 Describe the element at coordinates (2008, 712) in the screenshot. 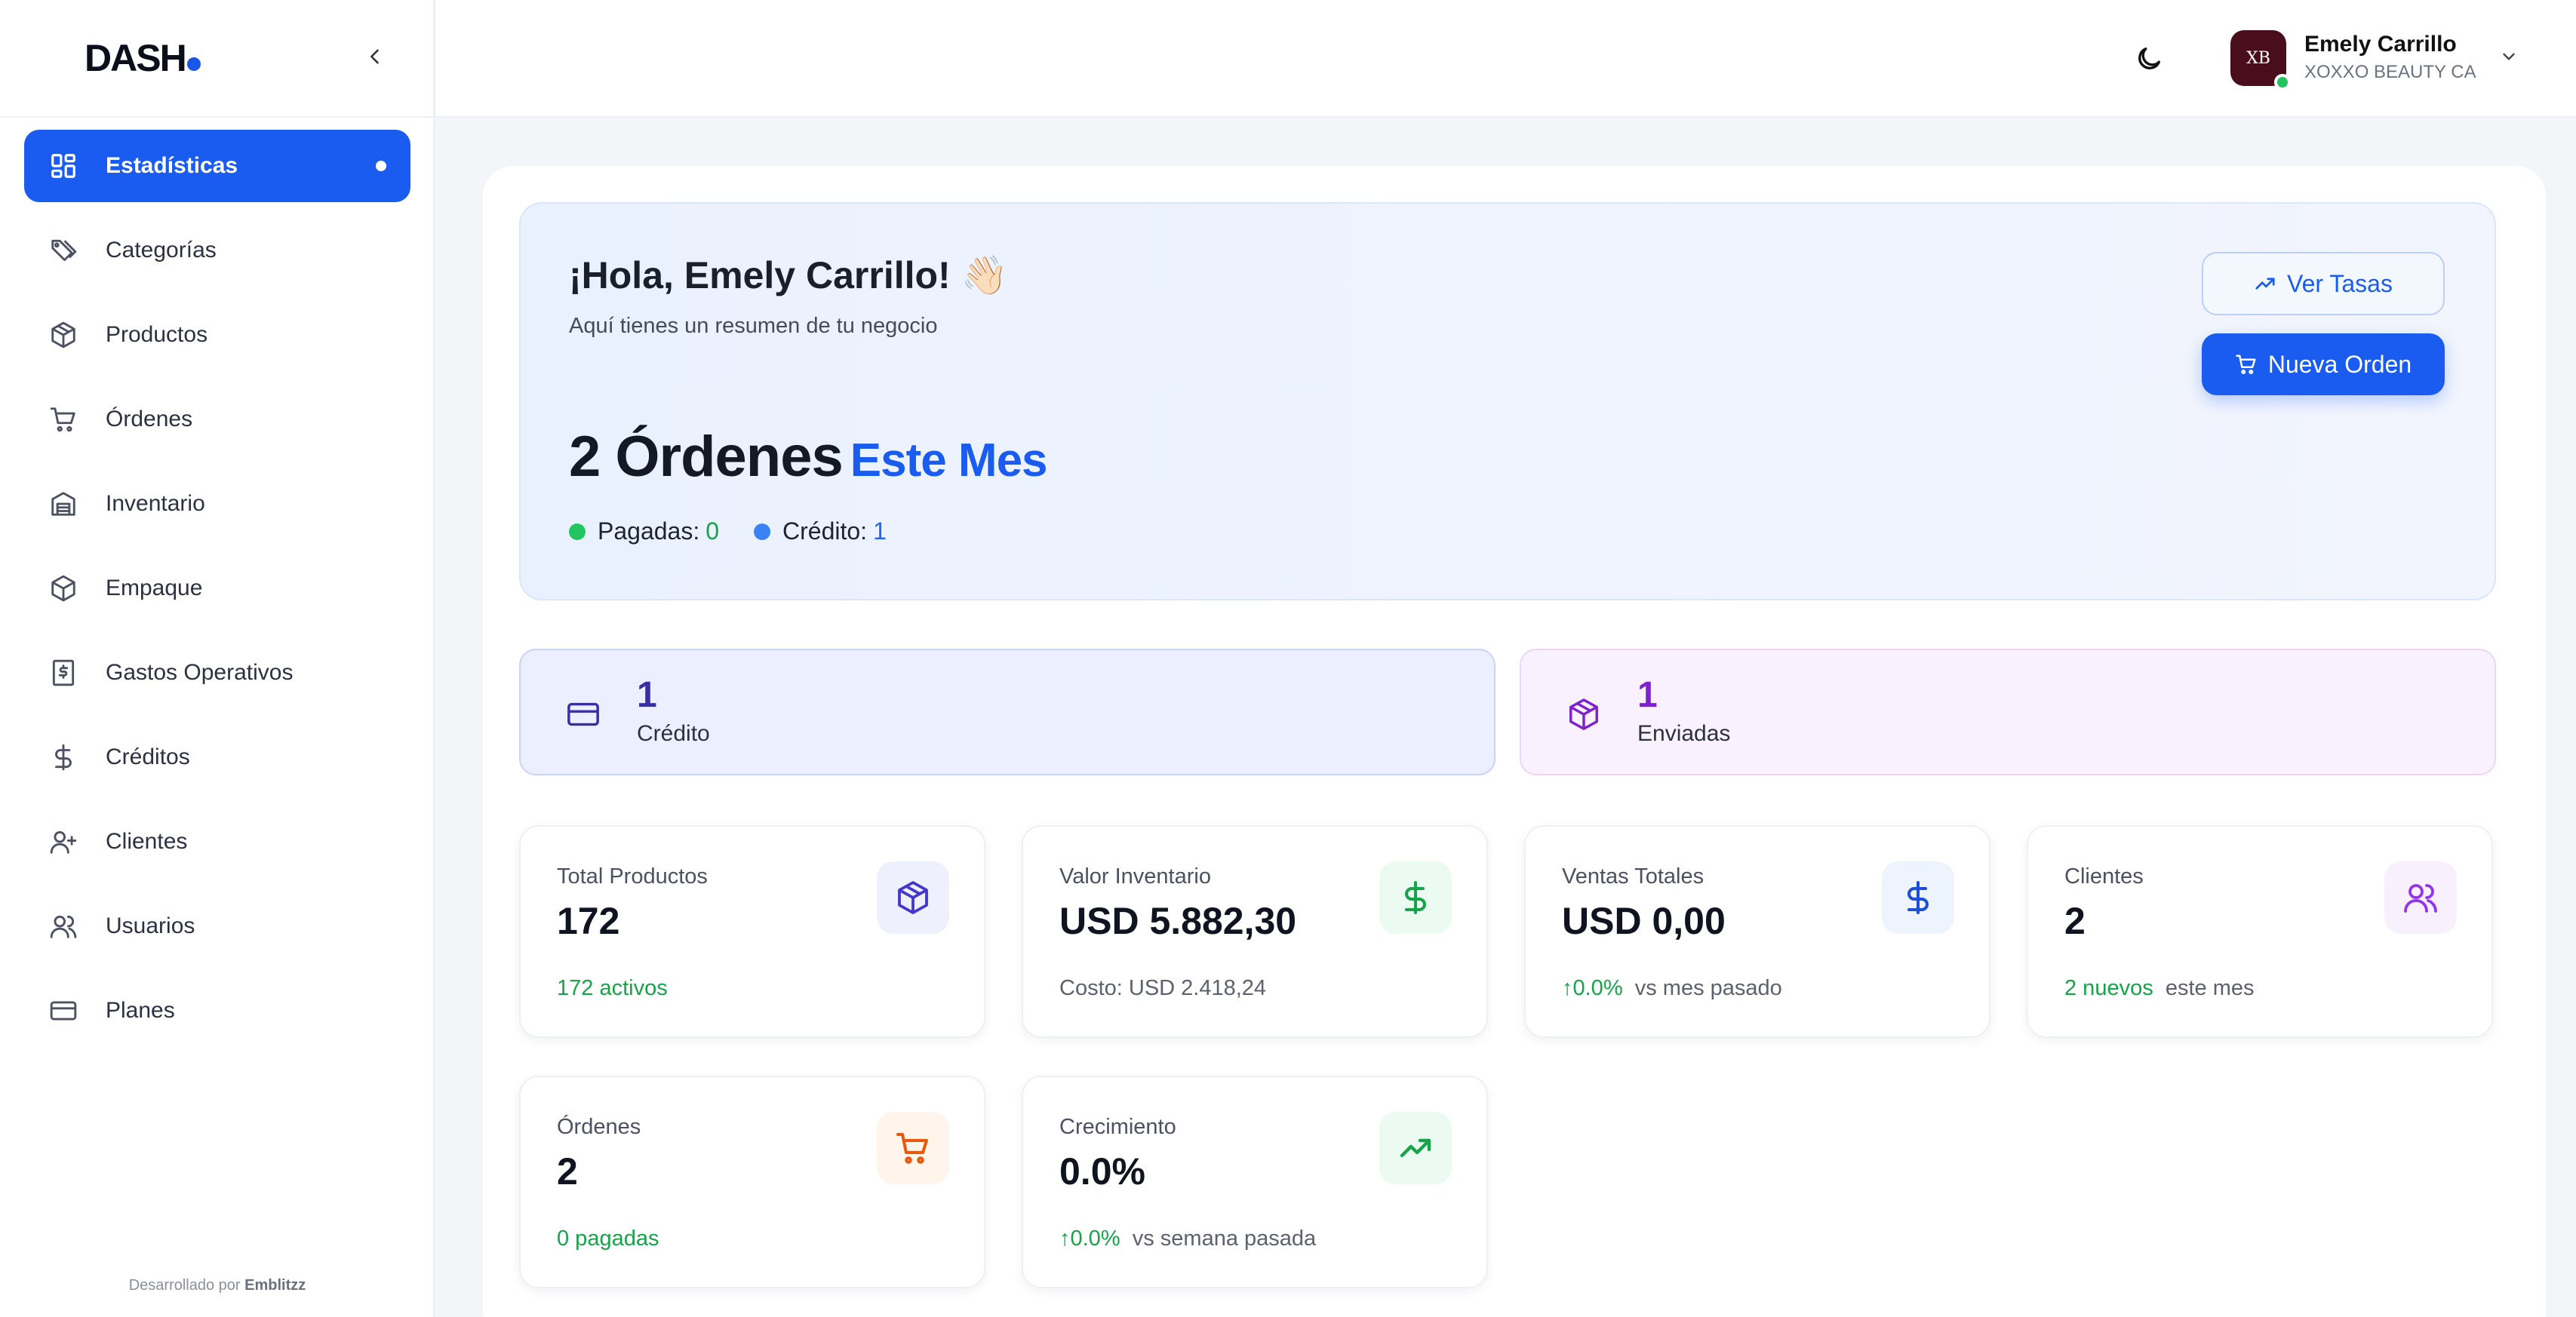

I see `sent-status-card: 1 Enviadas` at that location.